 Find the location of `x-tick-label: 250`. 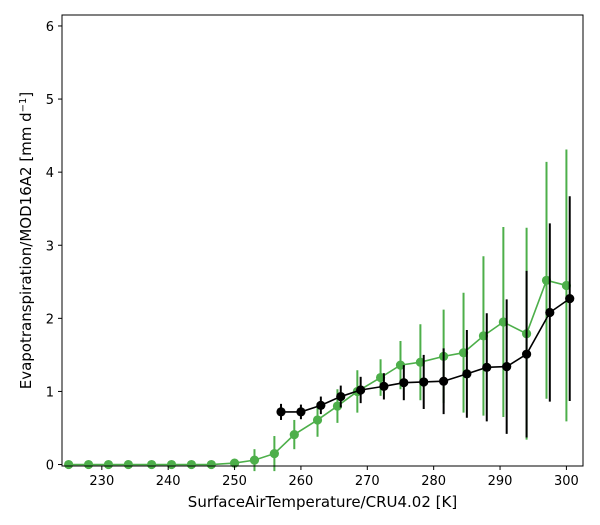

x-tick-label: 250 is located at coordinates (234, 481).